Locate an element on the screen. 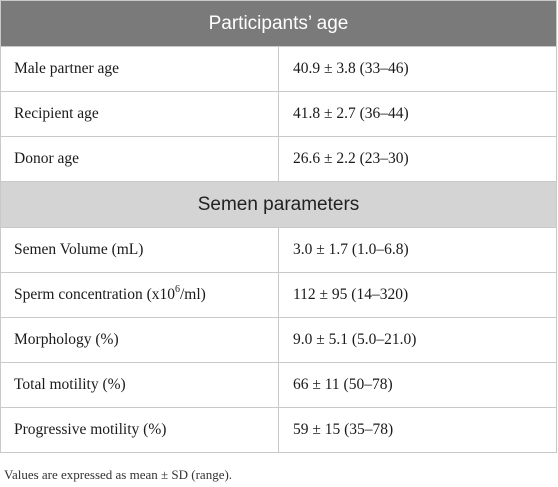  section-header-row: Participants’ age is located at coordinates (278, 23).